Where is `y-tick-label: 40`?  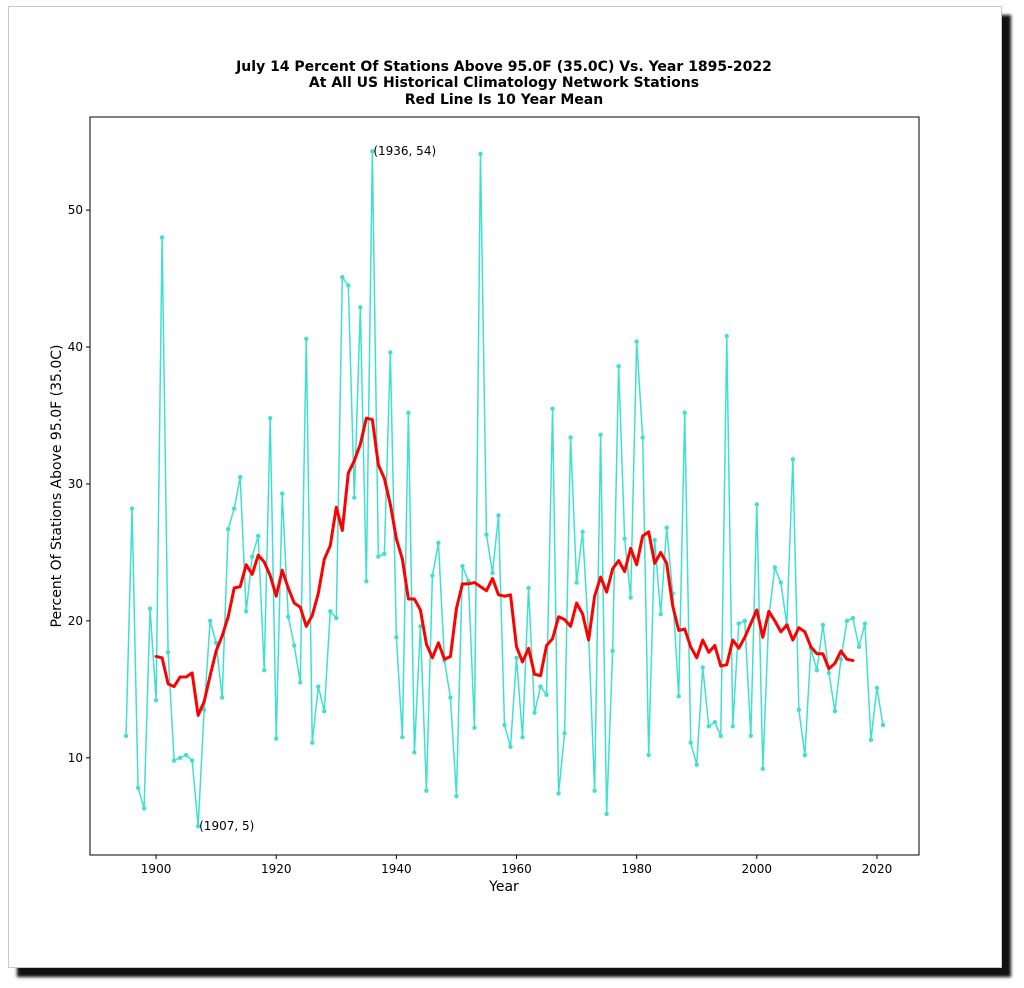 y-tick-label: 40 is located at coordinates (75, 347).